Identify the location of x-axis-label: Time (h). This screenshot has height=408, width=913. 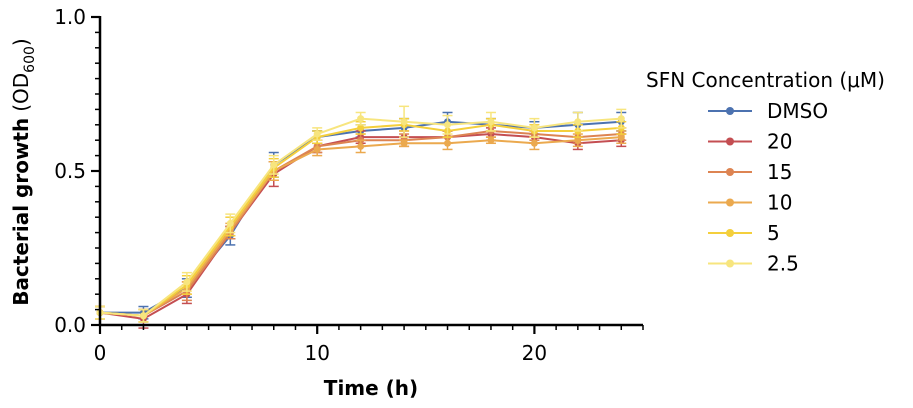
(371, 388).